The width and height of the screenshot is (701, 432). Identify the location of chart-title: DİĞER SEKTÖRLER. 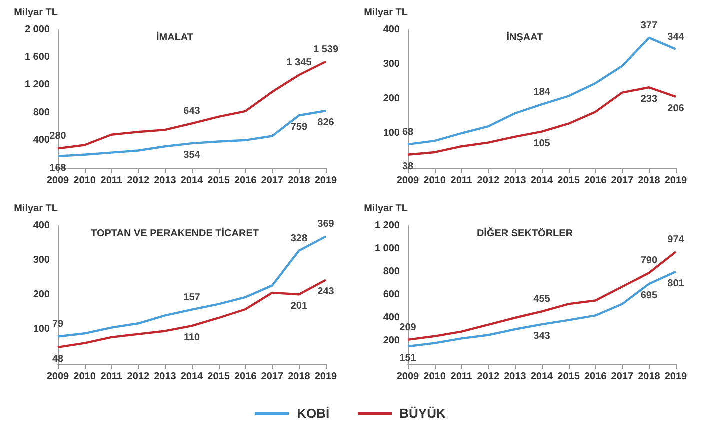
(525, 234).